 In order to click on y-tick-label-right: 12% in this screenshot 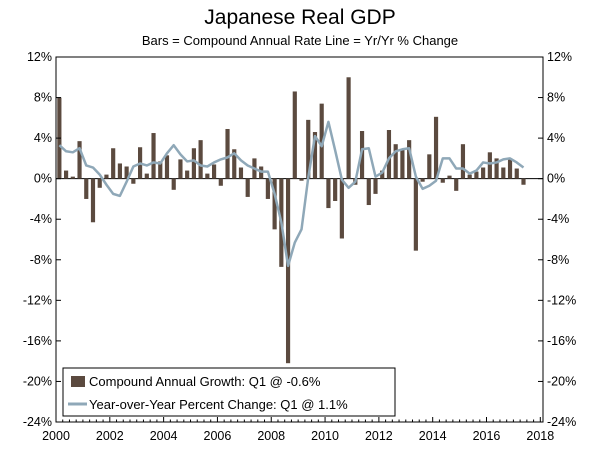, I will do `click(559, 57)`.